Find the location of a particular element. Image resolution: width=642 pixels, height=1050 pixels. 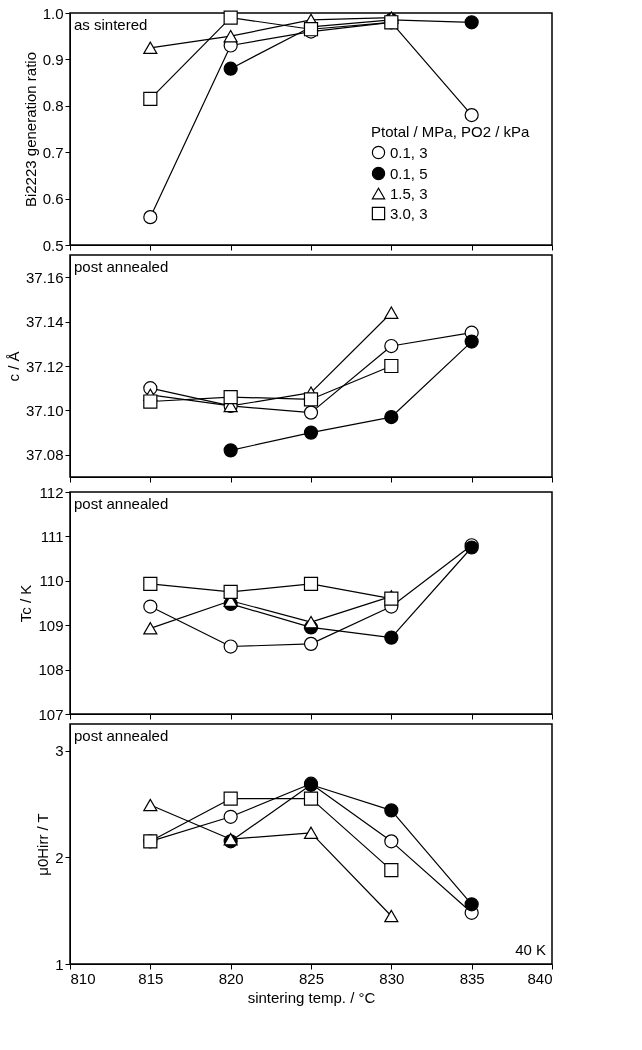

y-tick-label: 108 is located at coordinates (51, 670).